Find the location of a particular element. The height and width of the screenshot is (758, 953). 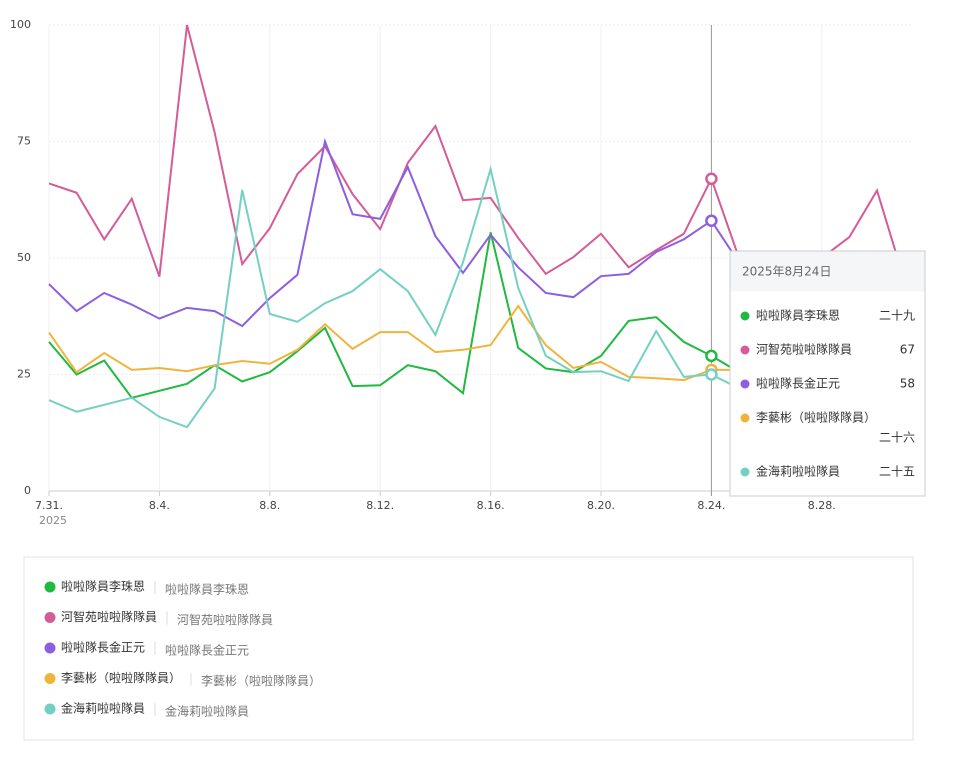

tooltip-value: 二十五 is located at coordinates (897, 472).